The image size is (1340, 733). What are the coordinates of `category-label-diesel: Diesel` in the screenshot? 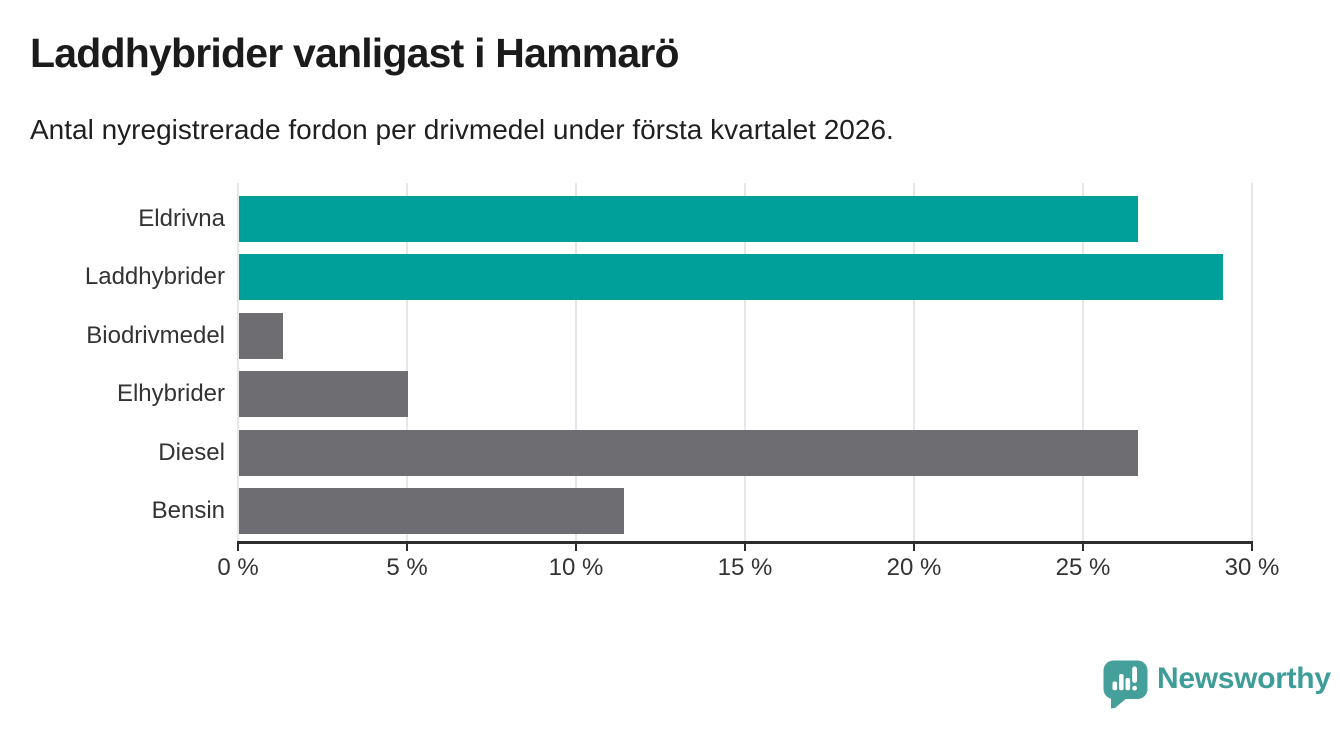 It's located at (191, 452).